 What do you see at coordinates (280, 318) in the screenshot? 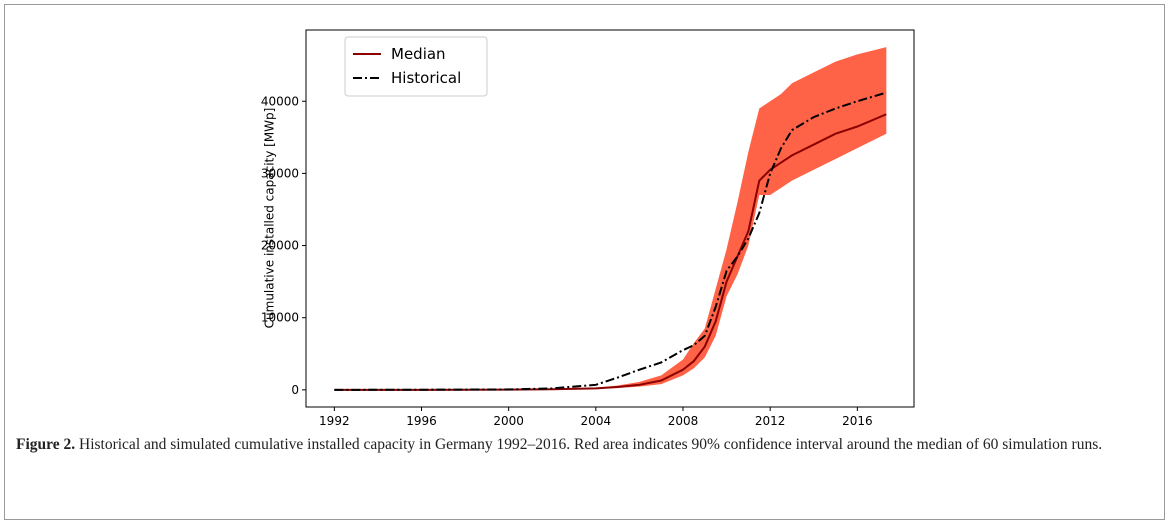
I see `y-tick-label: 10000` at bounding box center [280, 318].